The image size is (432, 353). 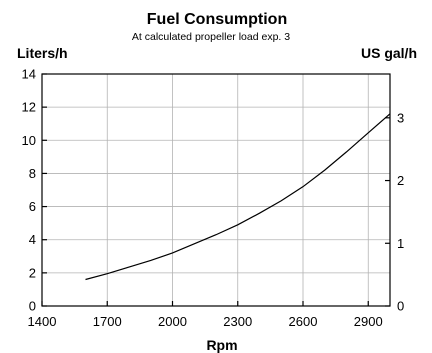 What do you see at coordinates (32, 239) in the screenshot?
I see `y-tick-label: 4` at bounding box center [32, 239].